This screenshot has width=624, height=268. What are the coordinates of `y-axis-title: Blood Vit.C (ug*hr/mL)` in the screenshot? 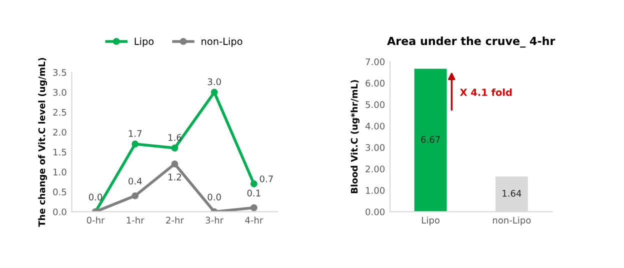 It's located at (355, 137).